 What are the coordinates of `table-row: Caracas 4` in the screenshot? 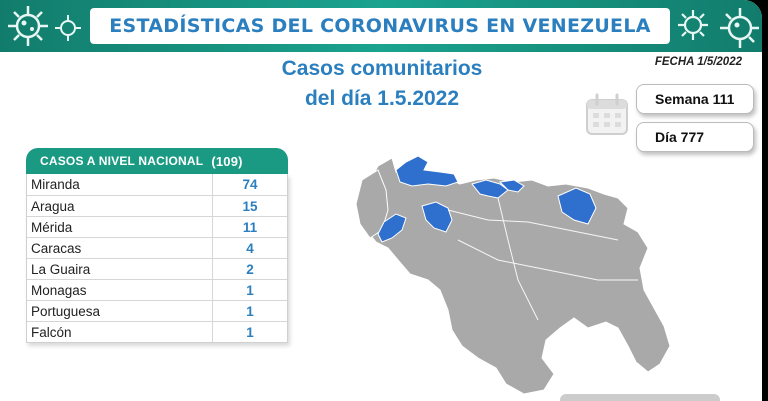 It's located at (157, 247).